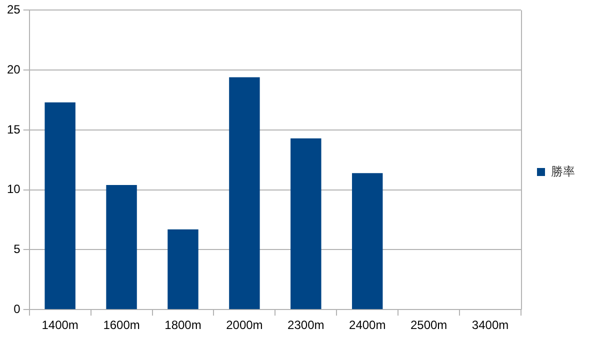 This screenshot has height=340, width=605. I want to click on y-tick-label: 0, so click(17, 309).